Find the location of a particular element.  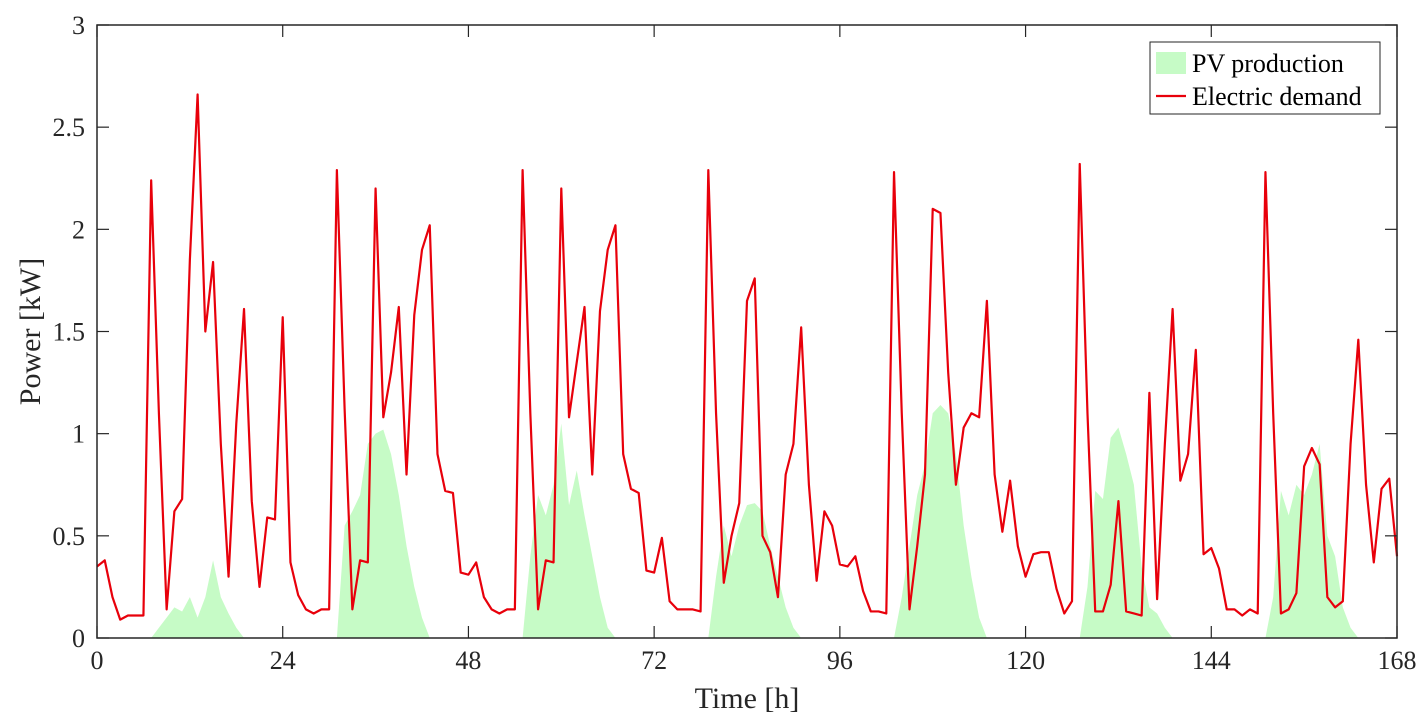

legend: PV production Electric demand is located at coordinates (1265, 78).